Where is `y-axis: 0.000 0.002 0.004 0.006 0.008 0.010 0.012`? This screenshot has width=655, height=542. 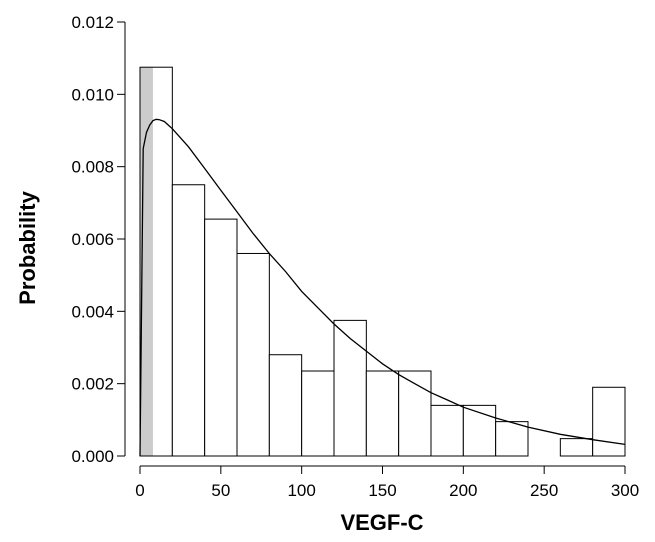
y-axis: 0.000 0.002 0.004 0.006 0.008 0.010 0.012 is located at coordinates (98, 239).